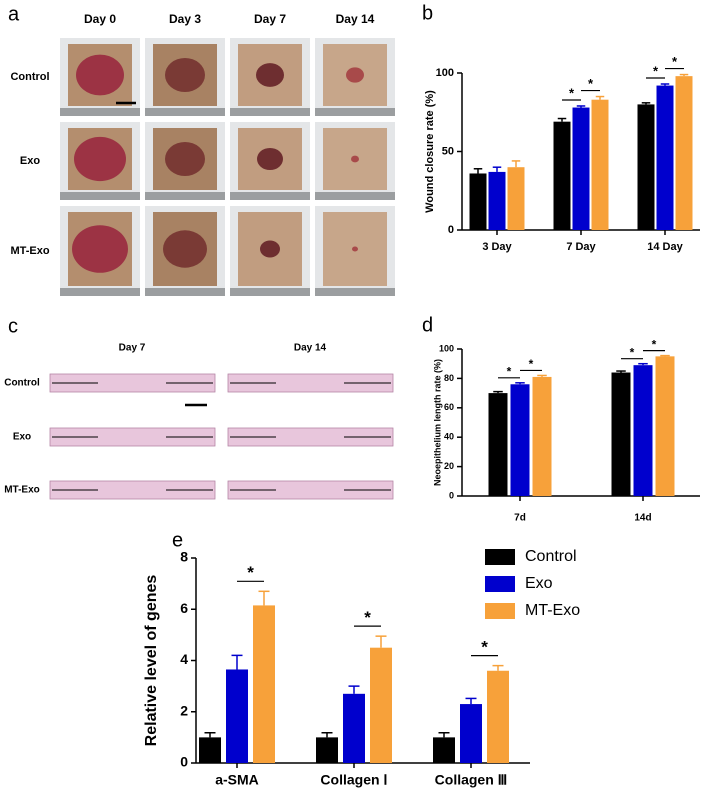  I want to click on y-tick-label: 2, so click(184, 710).